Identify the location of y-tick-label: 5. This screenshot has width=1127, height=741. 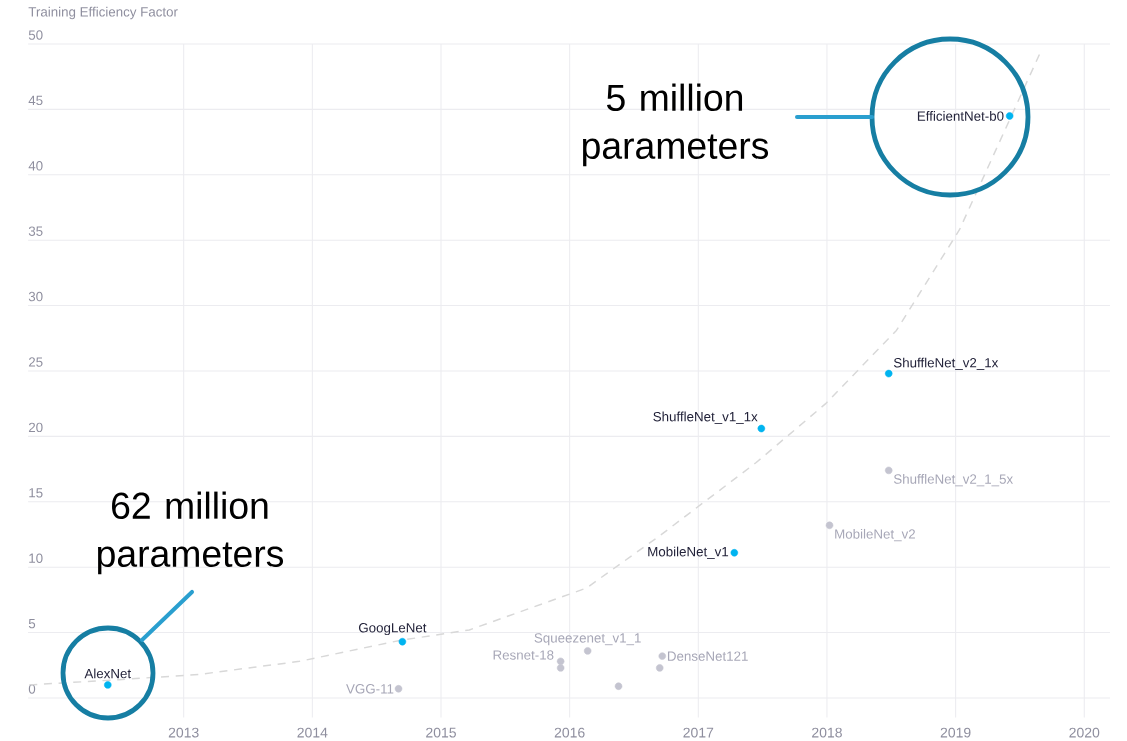
(32, 623).